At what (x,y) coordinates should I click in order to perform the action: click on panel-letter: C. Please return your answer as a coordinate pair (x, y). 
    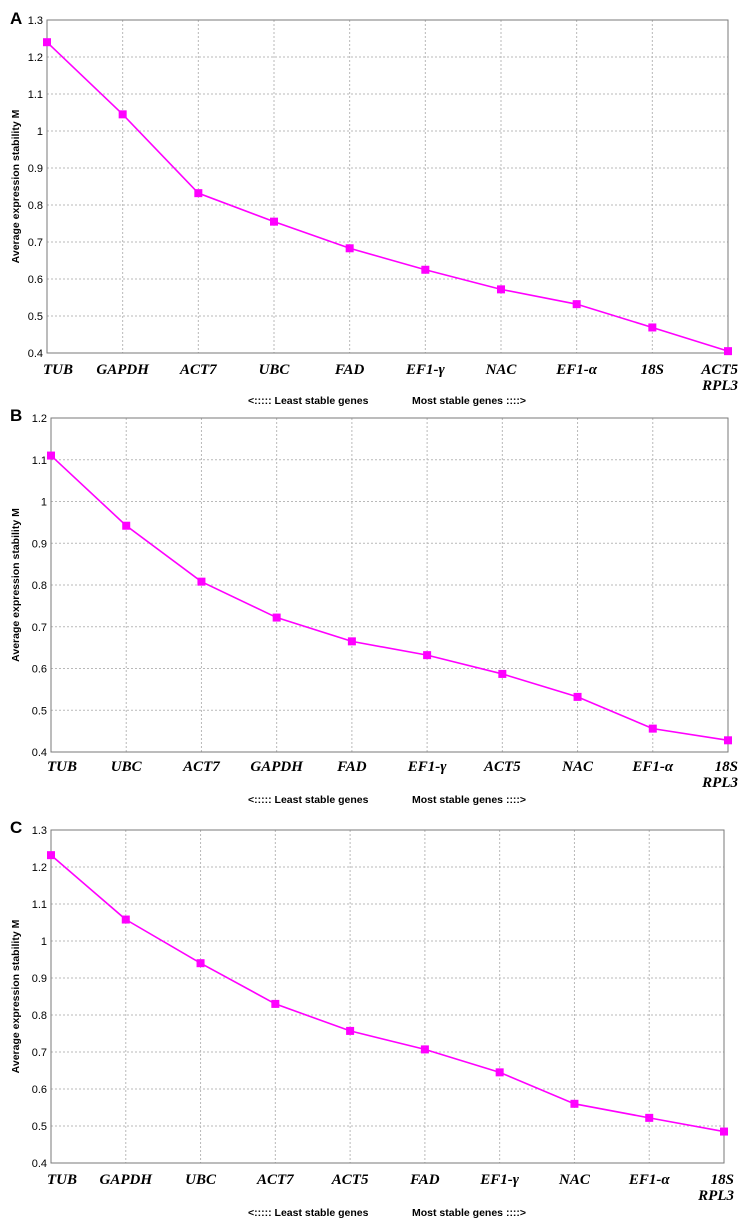
    Looking at the image, I should click on (16, 827).